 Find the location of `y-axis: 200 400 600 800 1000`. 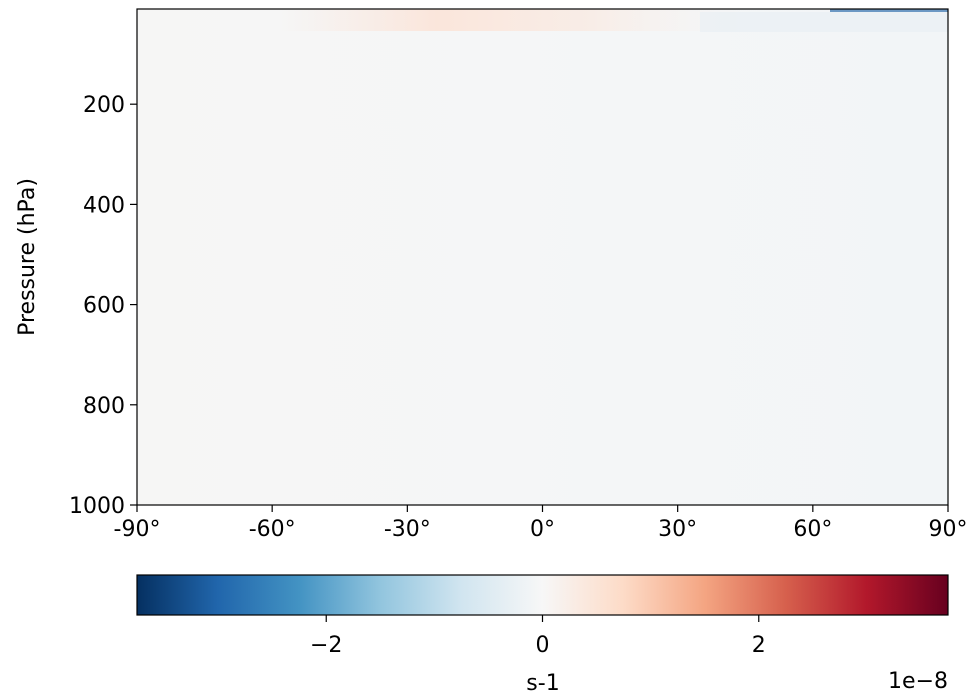

y-axis: 200 400 600 800 1000 is located at coordinates (103, 306).